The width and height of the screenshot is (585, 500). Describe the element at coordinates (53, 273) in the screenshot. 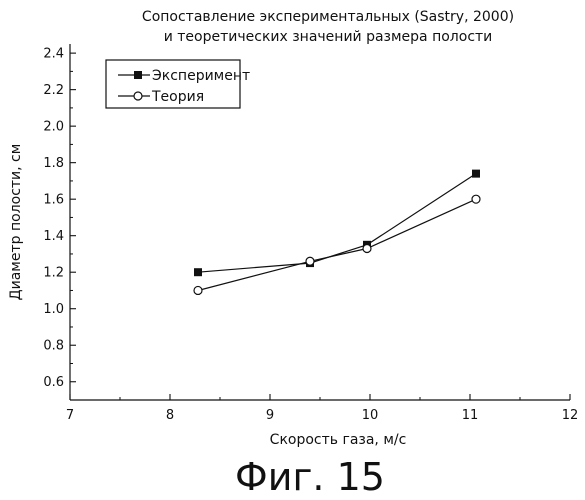

I see `y-tick-label: 1.2` at that location.